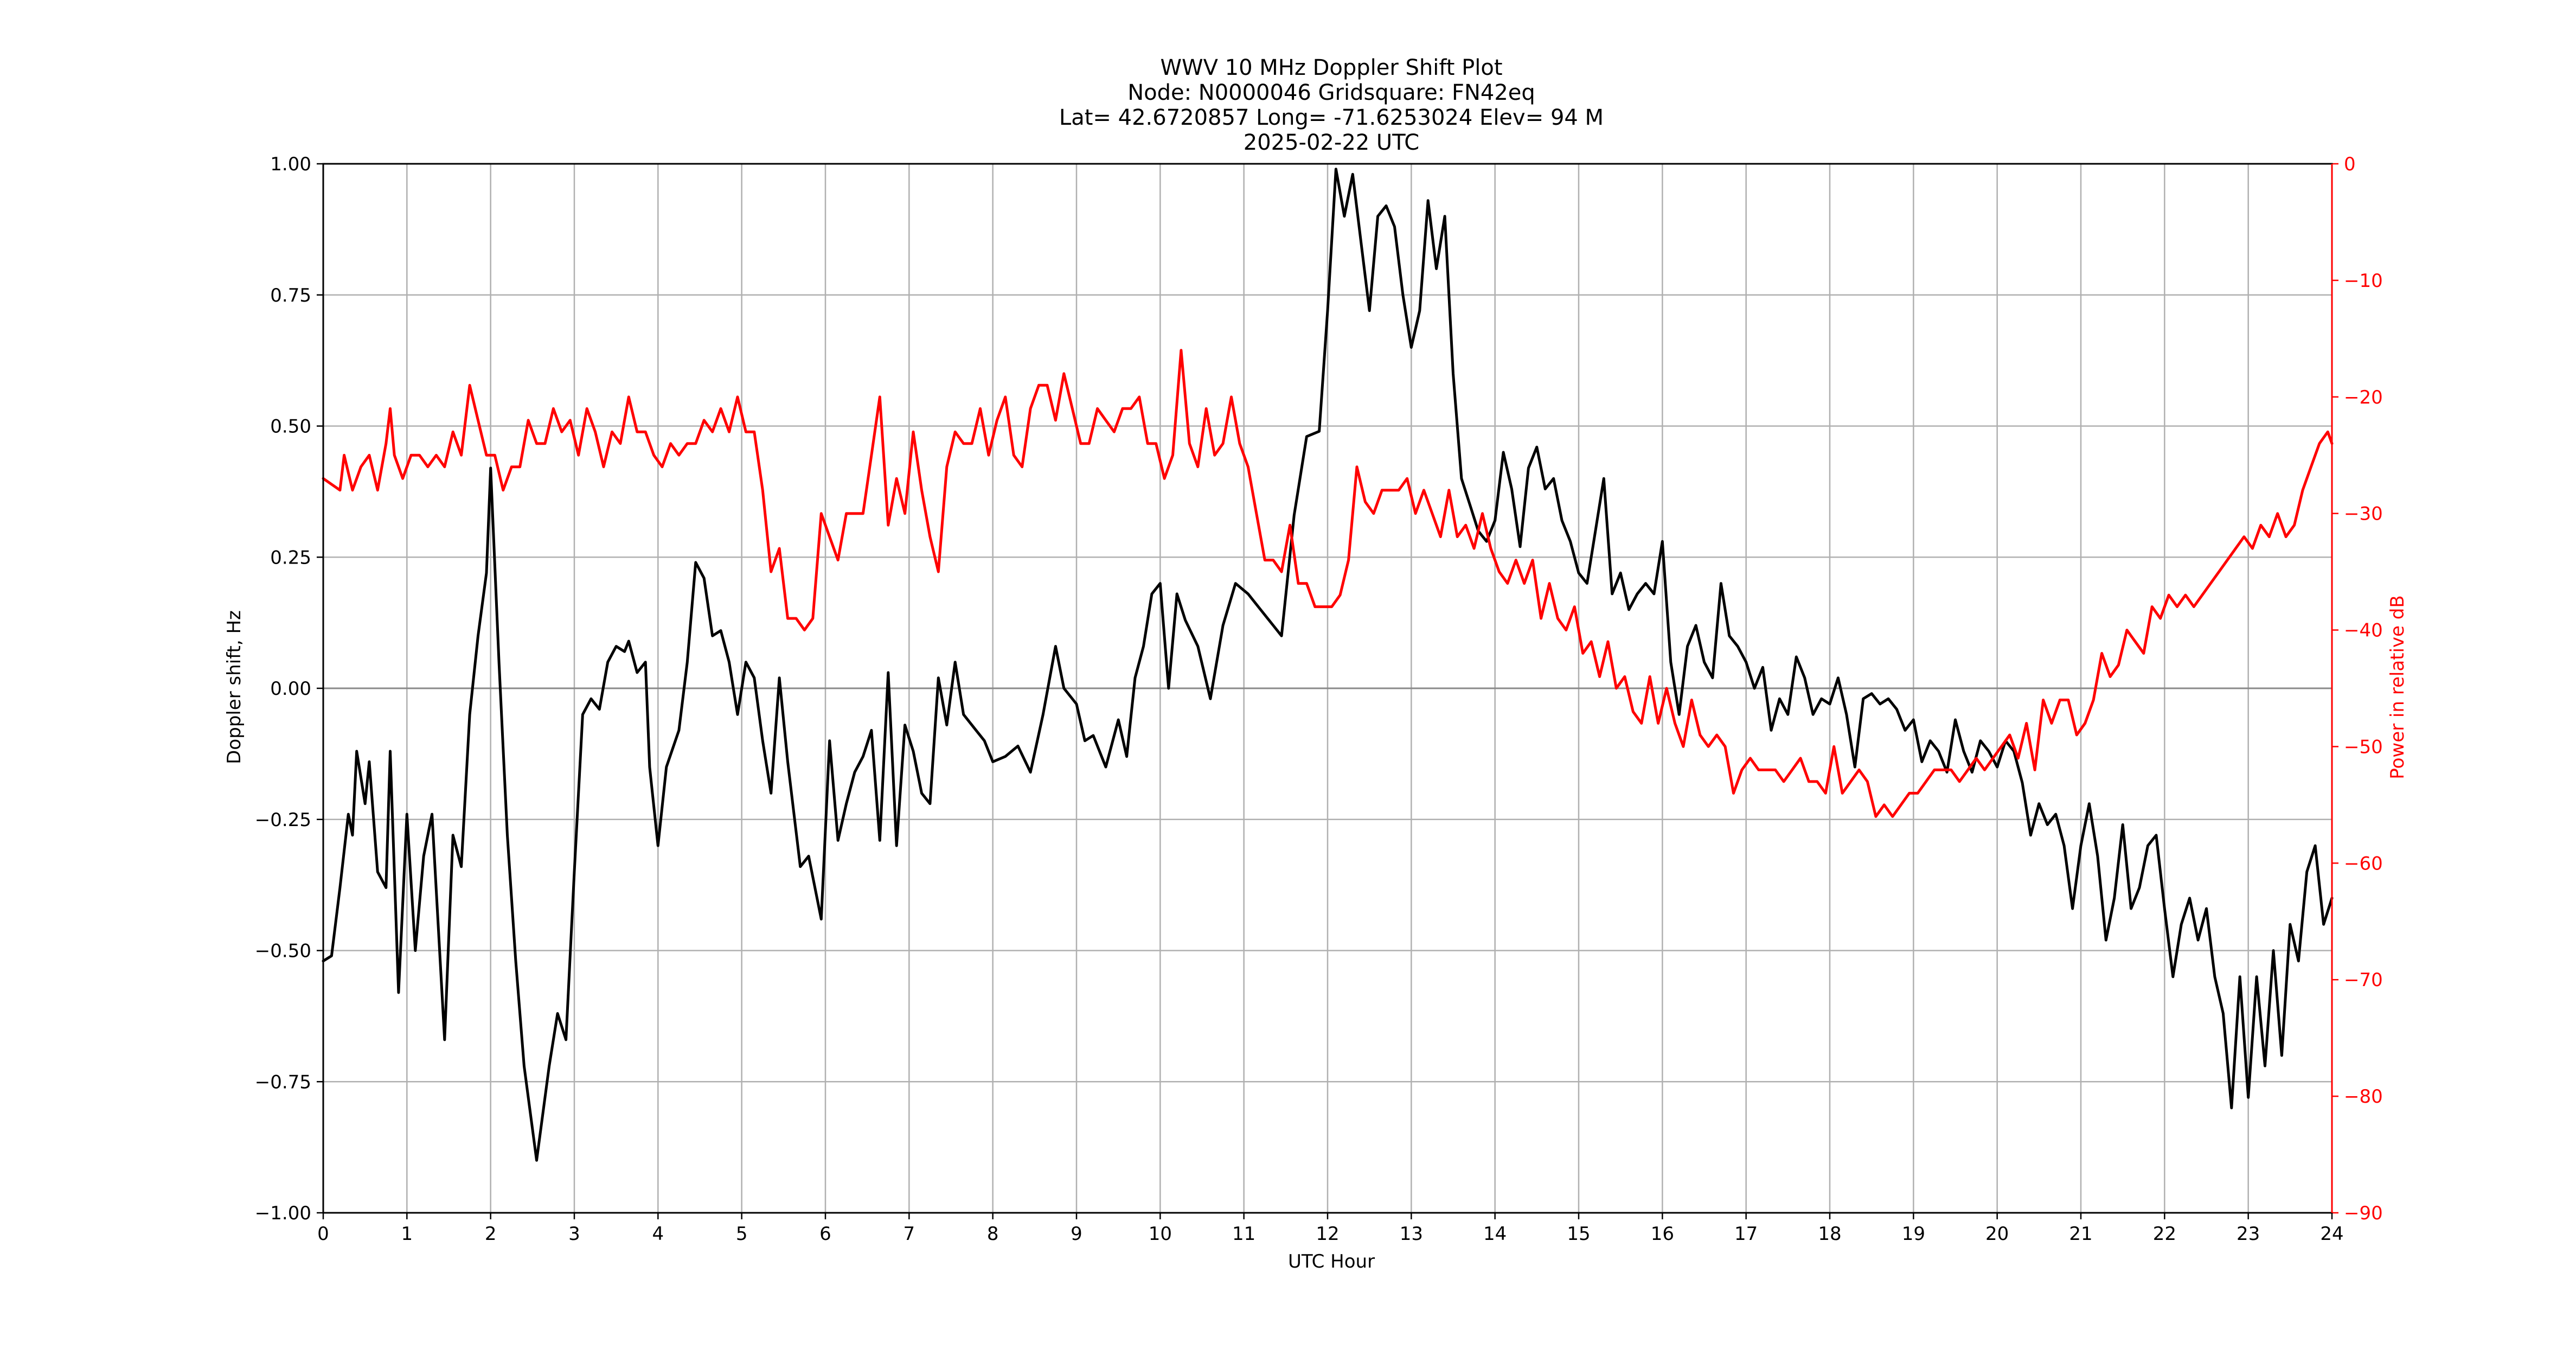 This screenshot has height=1356, width=2576. I want to click on x-tick-label: 0, so click(323, 1234).